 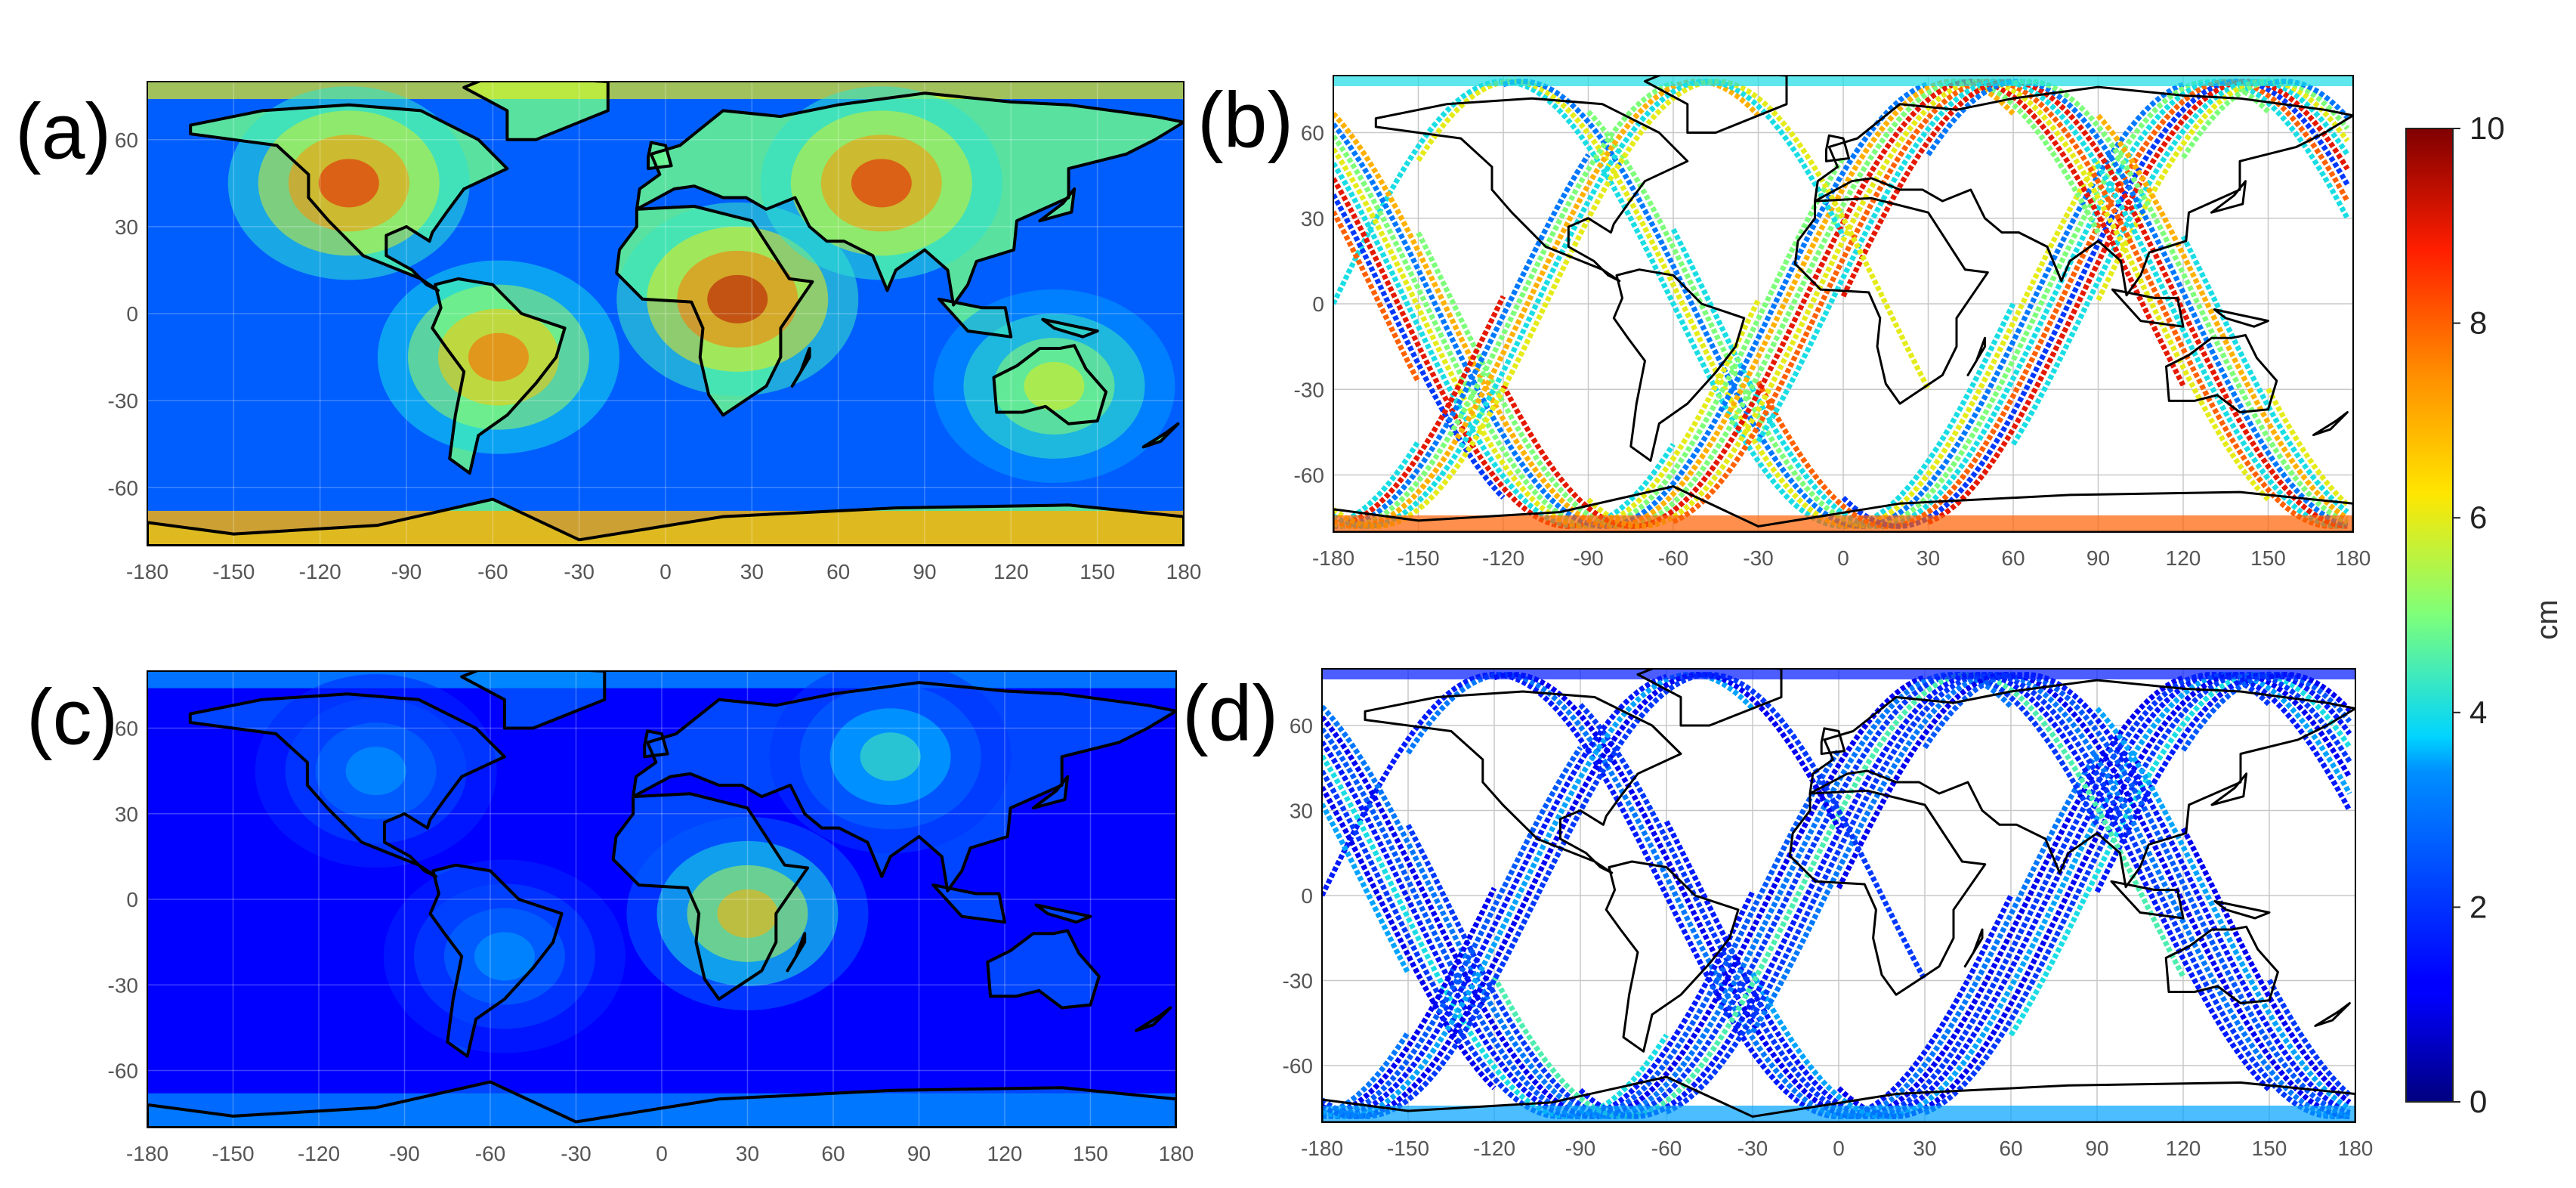 What do you see at coordinates (2478, 518) in the screenshot?
I see `colorbar-tick-label: 6` at bounding box center [2478, 518].